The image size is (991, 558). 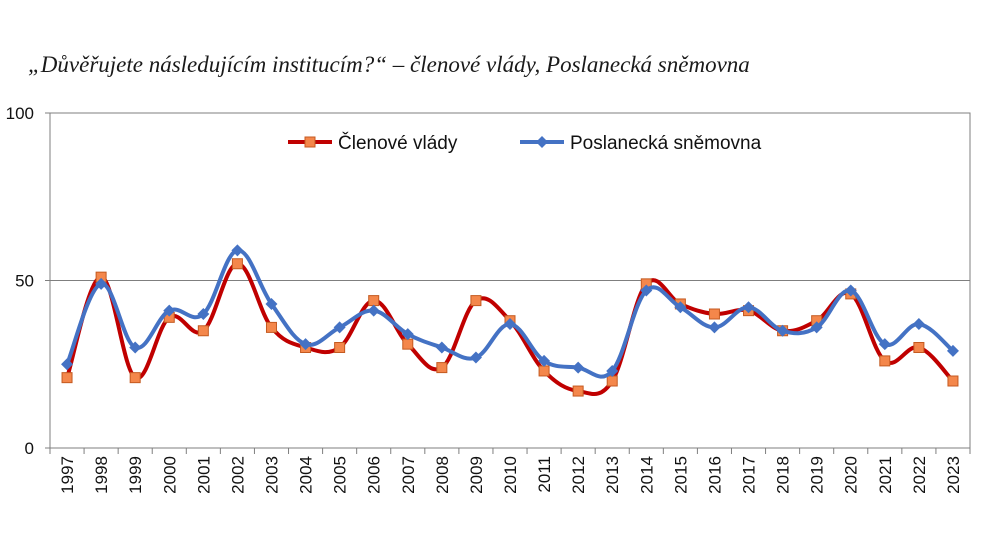 I want to click on y-tick-label: 100, so click(x=20, y=113).